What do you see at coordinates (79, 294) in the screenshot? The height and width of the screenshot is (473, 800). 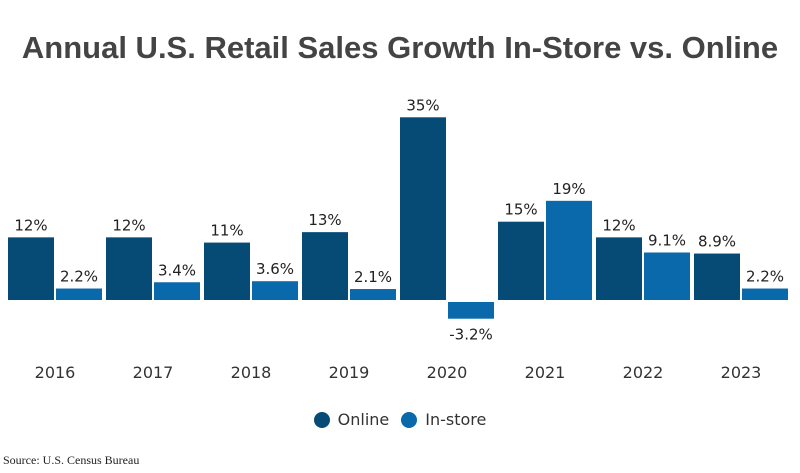 I see `bar-instore-2016` at bounding box center [79, 294].